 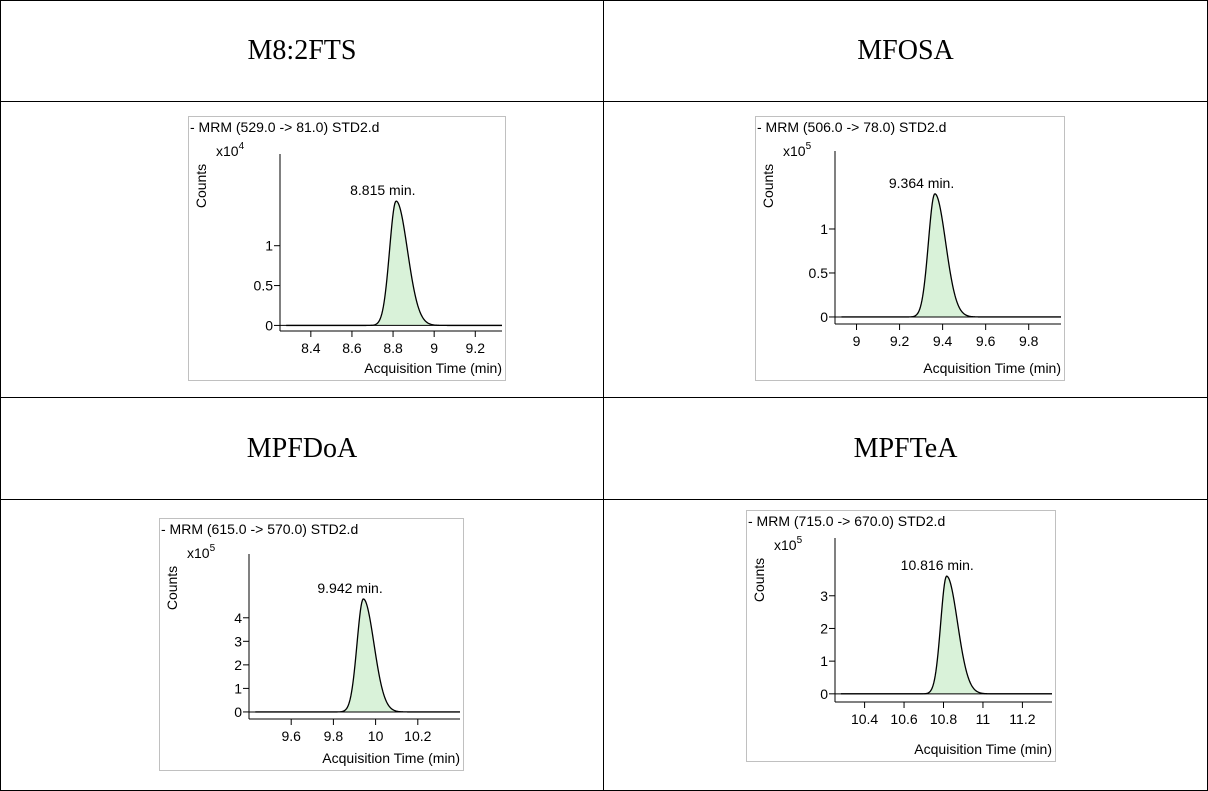 I want to click on compound-name: MPFTeA, so click(x=905, y=448).